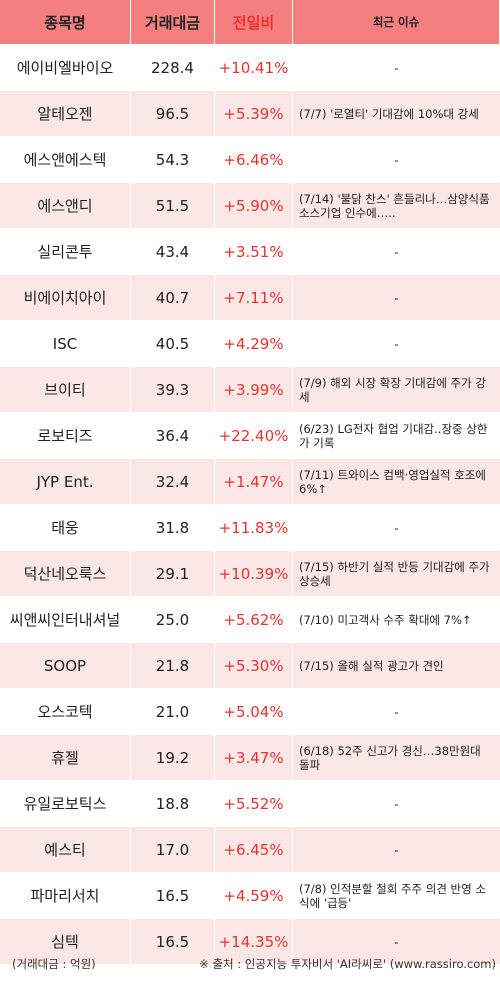  Describe the element at coordinates (65, 343) in the screenshot. I see `stock-name: ISC` at that location.